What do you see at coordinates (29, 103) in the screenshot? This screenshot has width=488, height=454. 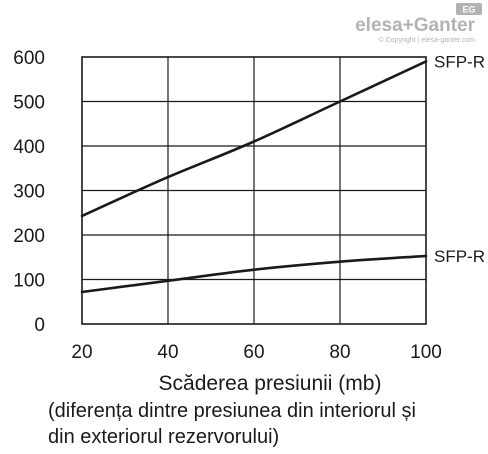 I see `y-tick-label-5: 500` at bounding box center [29, 103].